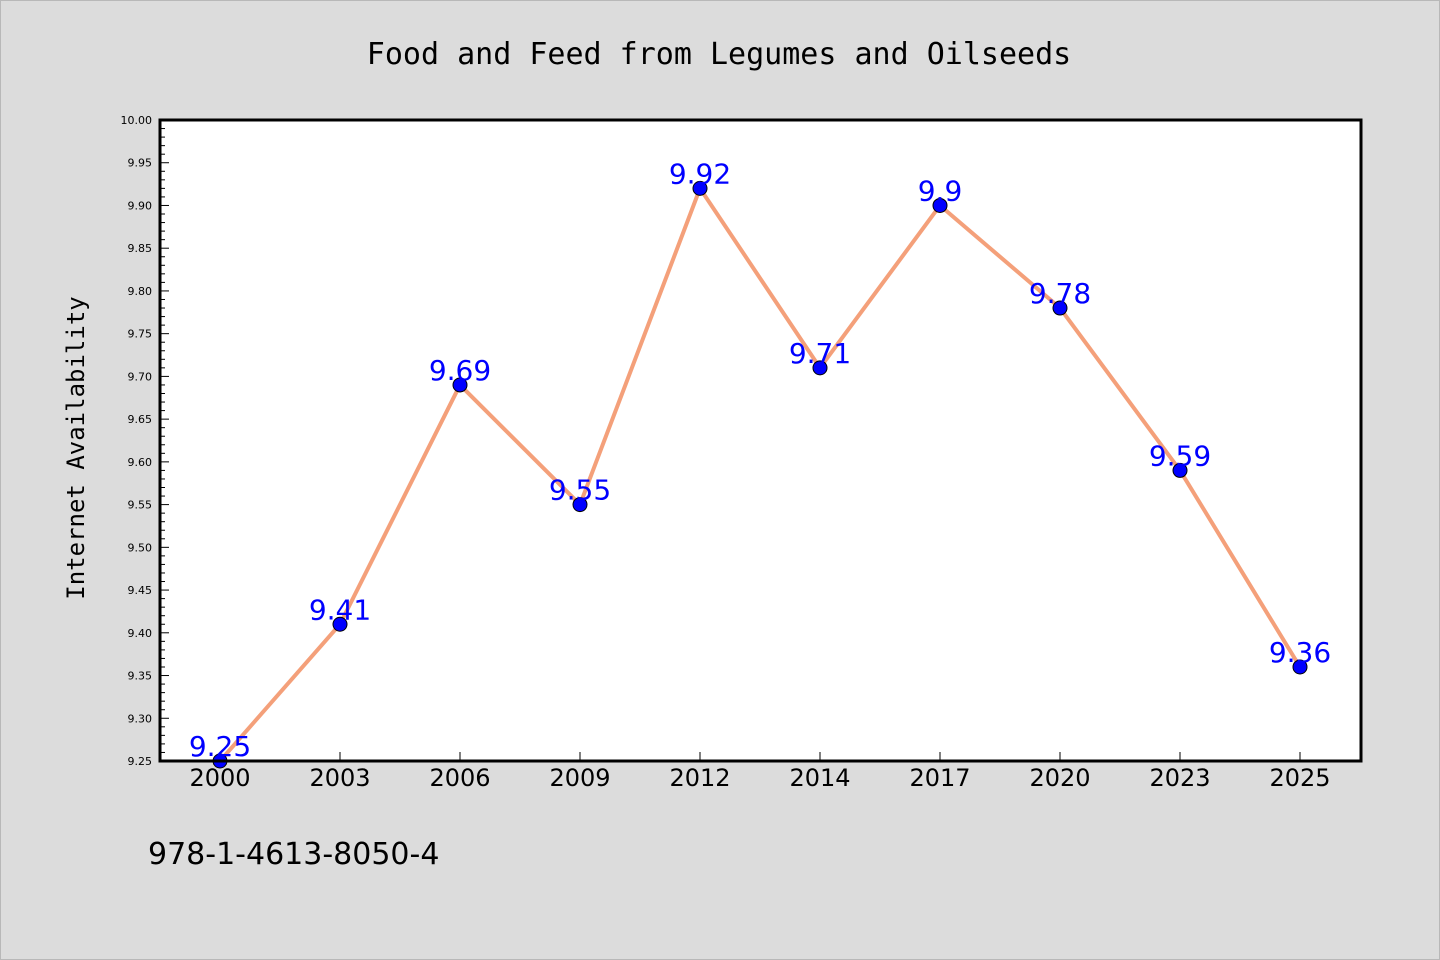 This screenshot has width=1440, height=960. Describe the element at coordinates (140, 291) in the screenshot. I see `y-tick-label: 9.80` at that location.